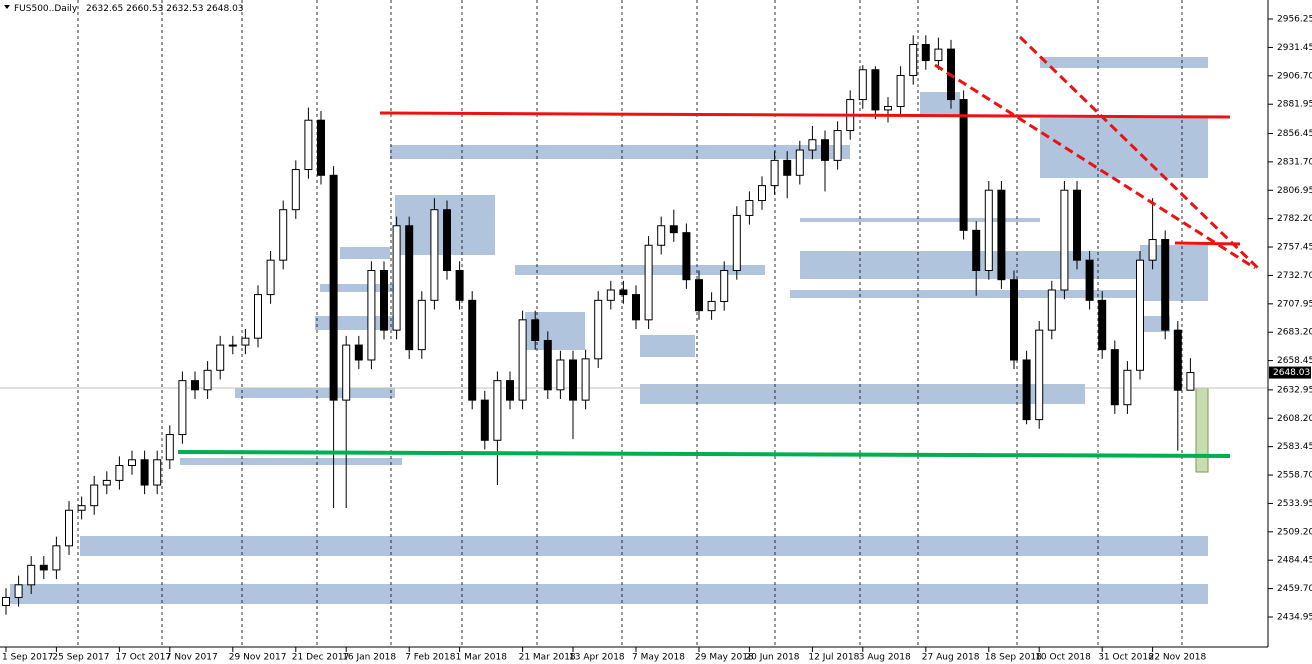 Image resolution: width=1312 pixels, height=664 pixels. I want to click on y-tick-label: 2906.70, so click(1294, 76).